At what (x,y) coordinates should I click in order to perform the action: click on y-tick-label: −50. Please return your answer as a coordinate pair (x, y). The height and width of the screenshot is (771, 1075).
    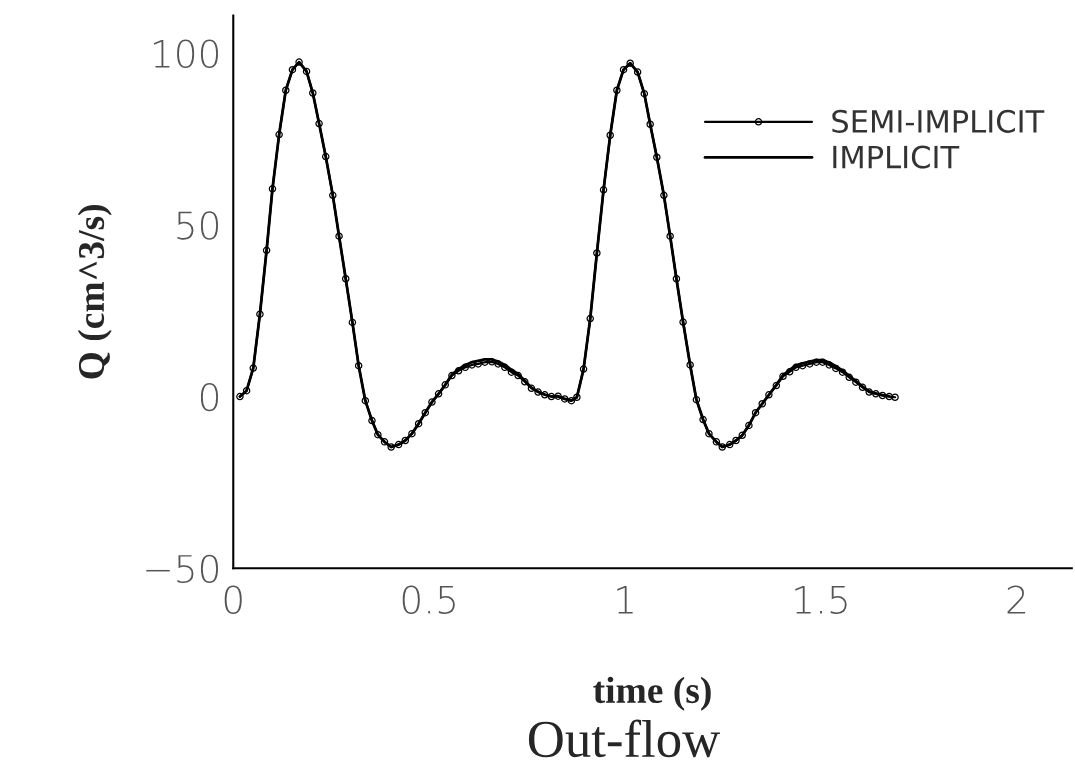
    Looking at the image, I should click on (182, 569).